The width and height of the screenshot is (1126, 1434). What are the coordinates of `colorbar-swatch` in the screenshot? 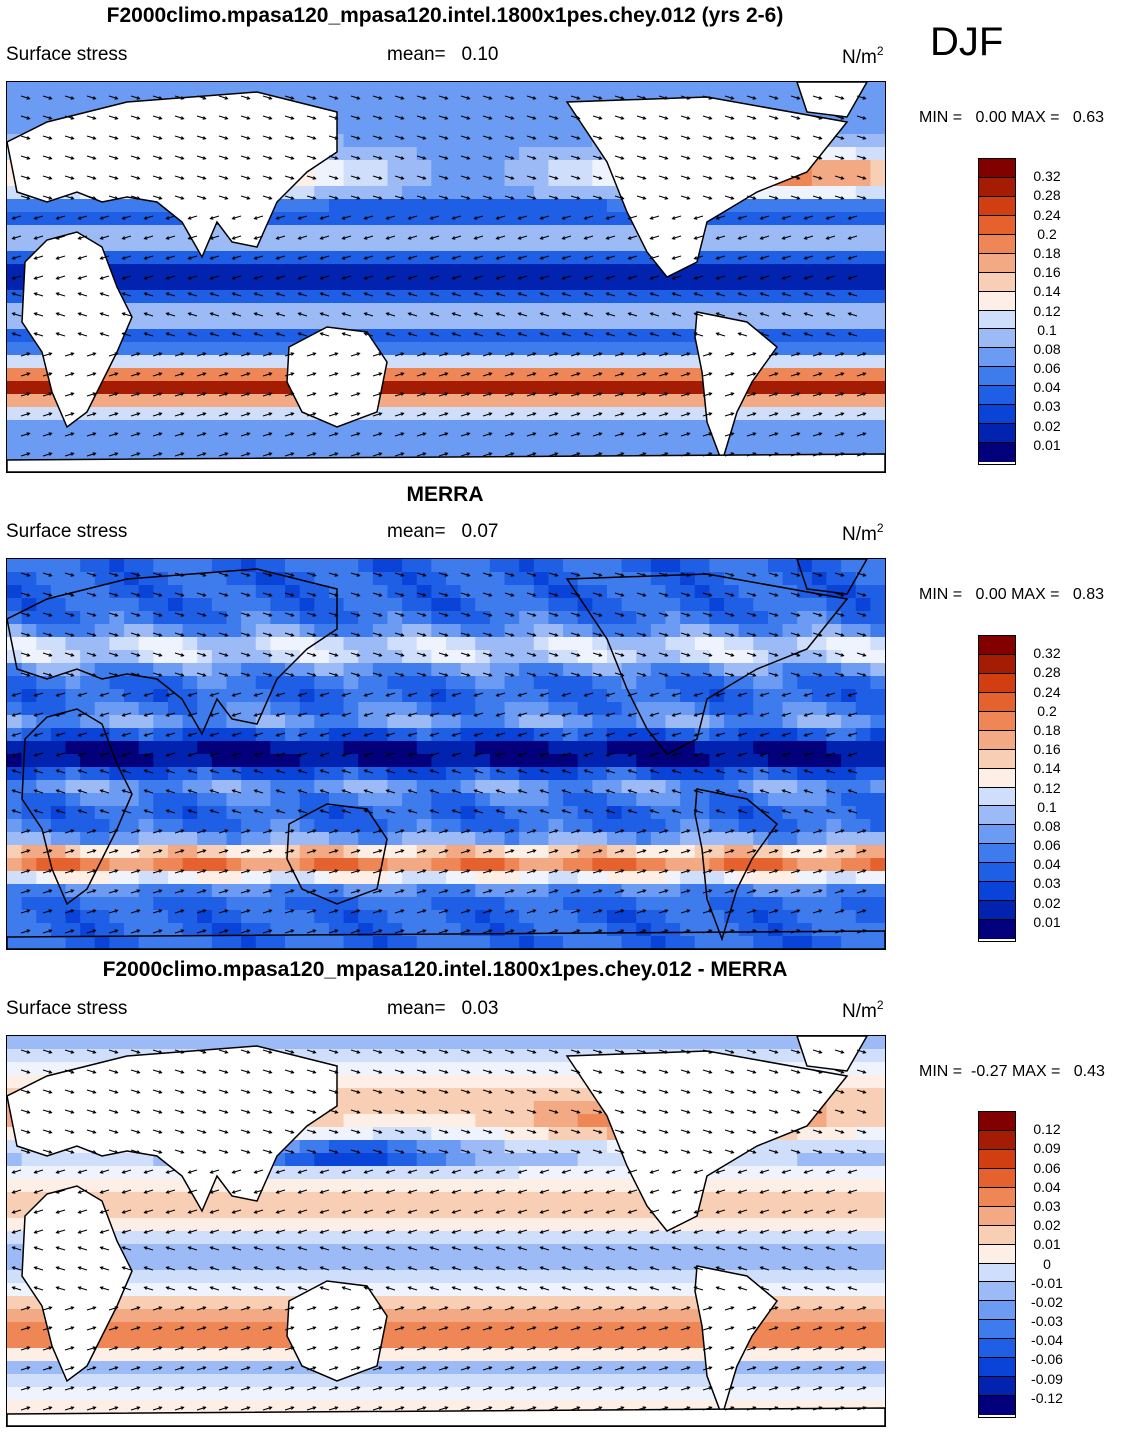 It's located at (997, 282).